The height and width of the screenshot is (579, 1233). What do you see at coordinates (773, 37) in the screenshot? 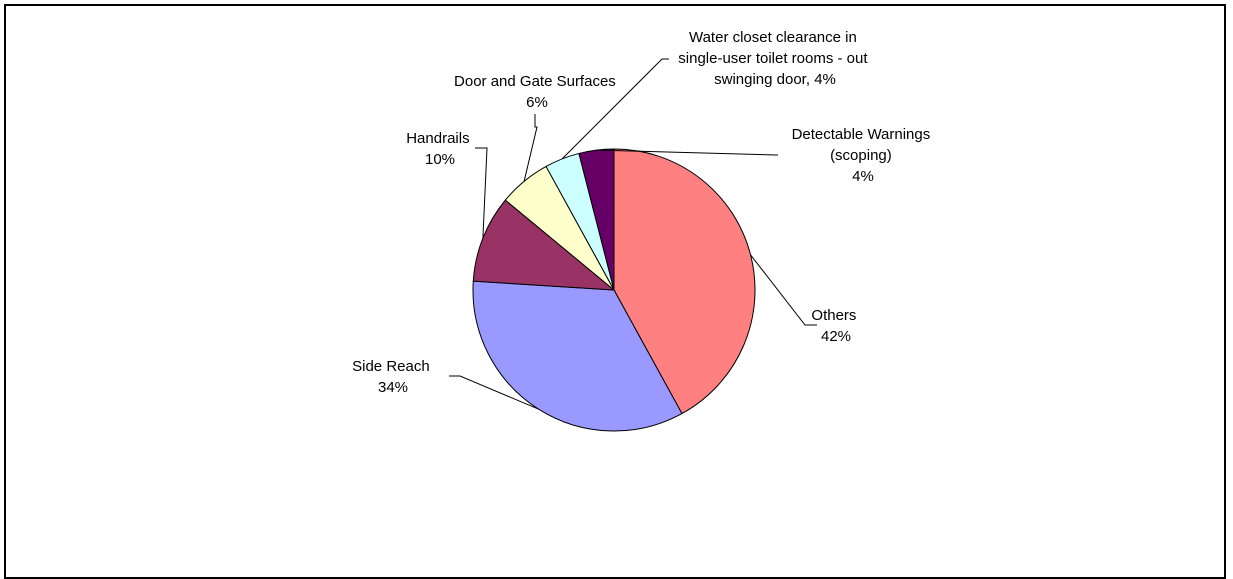
I see `label-water-closet-line1: Water closet clearance in` at bounding box center [773, 37].